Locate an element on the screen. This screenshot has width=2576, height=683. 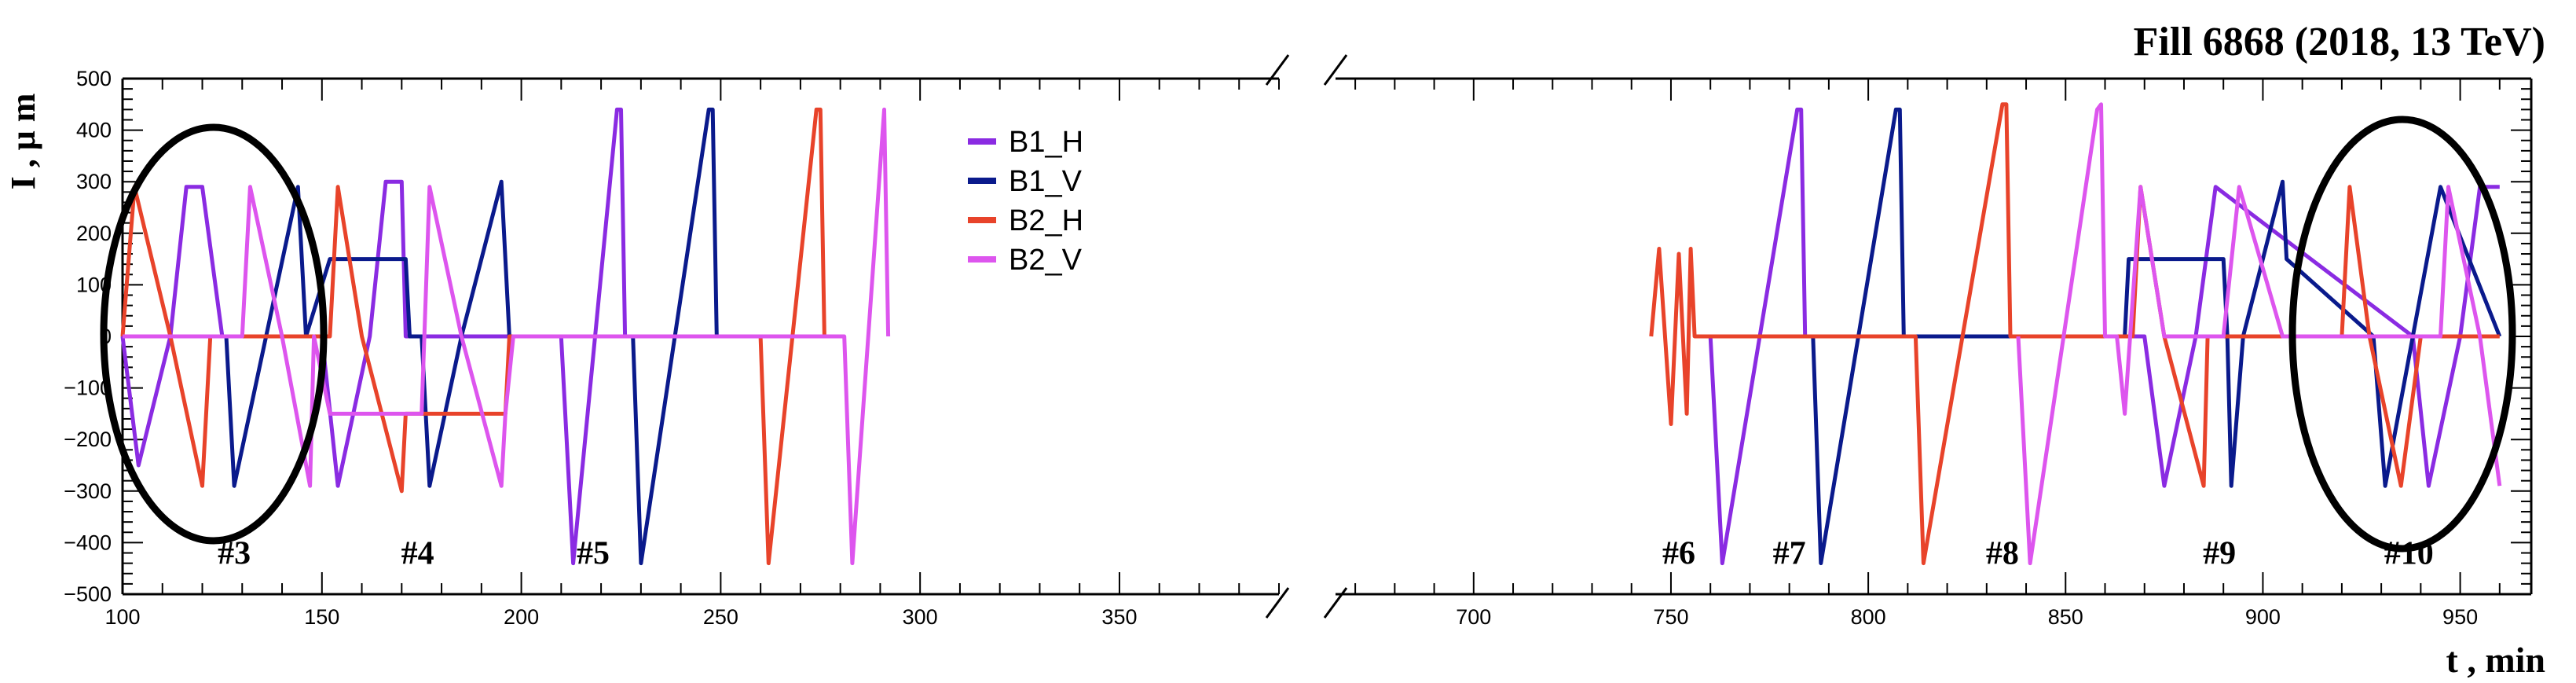
x-tick-label: 200 is located at coordinates (521, 617).